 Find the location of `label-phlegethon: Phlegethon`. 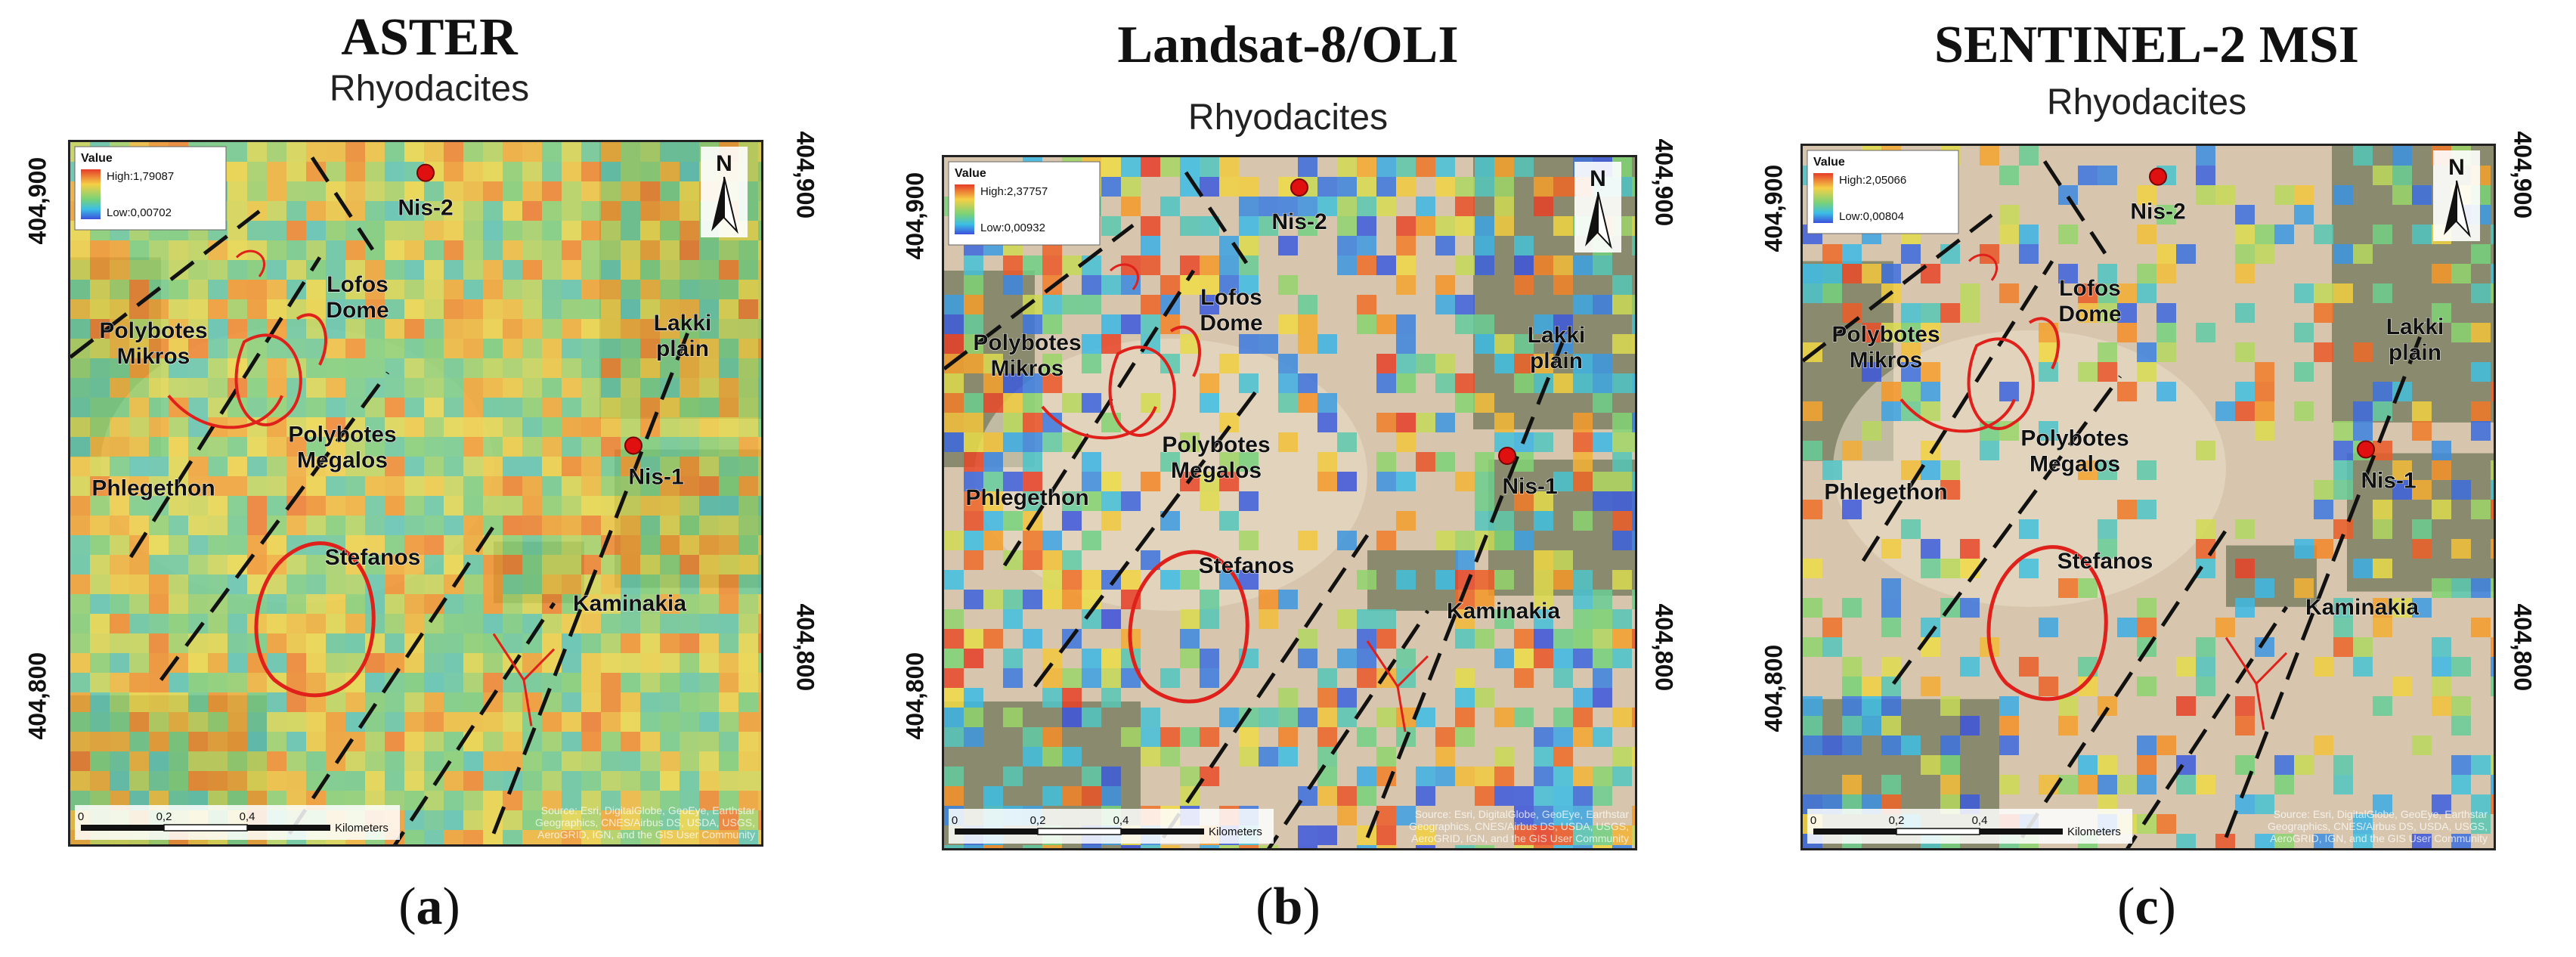

label-phlegethon: Phlegethon is located at coordinates (153, 489).